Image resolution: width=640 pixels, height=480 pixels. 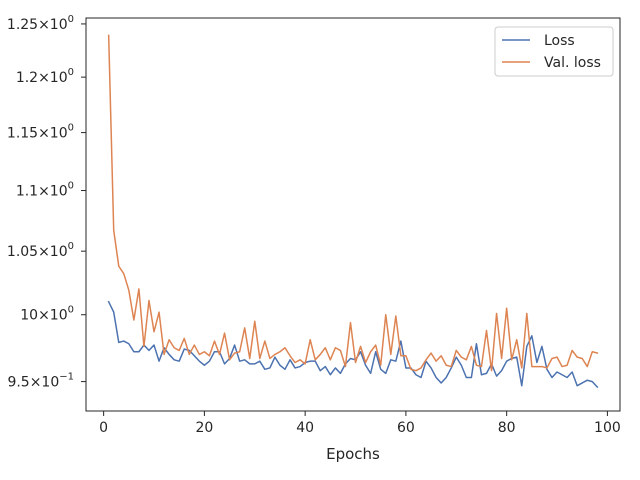 What do you see at coordinates (204, 428) in the screenshot?
I see `x-tick-label: 20` at bounding box center [204, 428].